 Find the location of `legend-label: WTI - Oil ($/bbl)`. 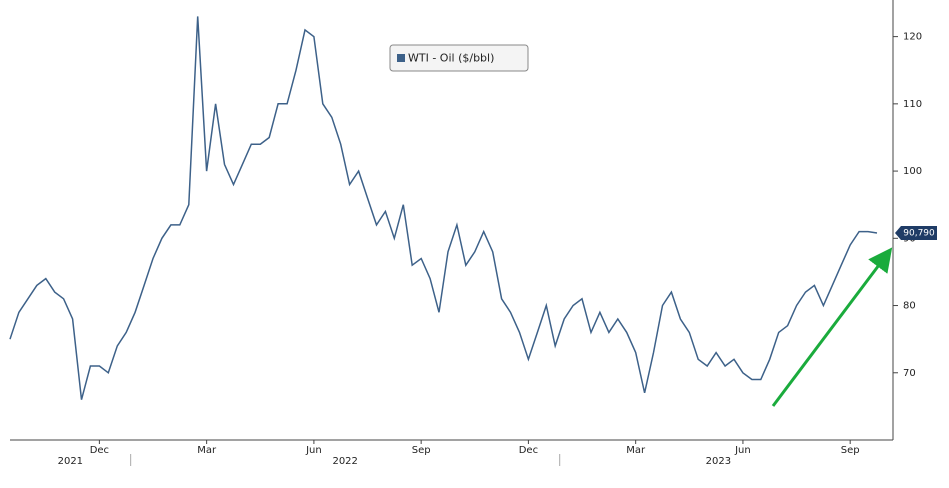

legend-label: WTI - Oil ($/bbl) is located at coordinates (451, 58).